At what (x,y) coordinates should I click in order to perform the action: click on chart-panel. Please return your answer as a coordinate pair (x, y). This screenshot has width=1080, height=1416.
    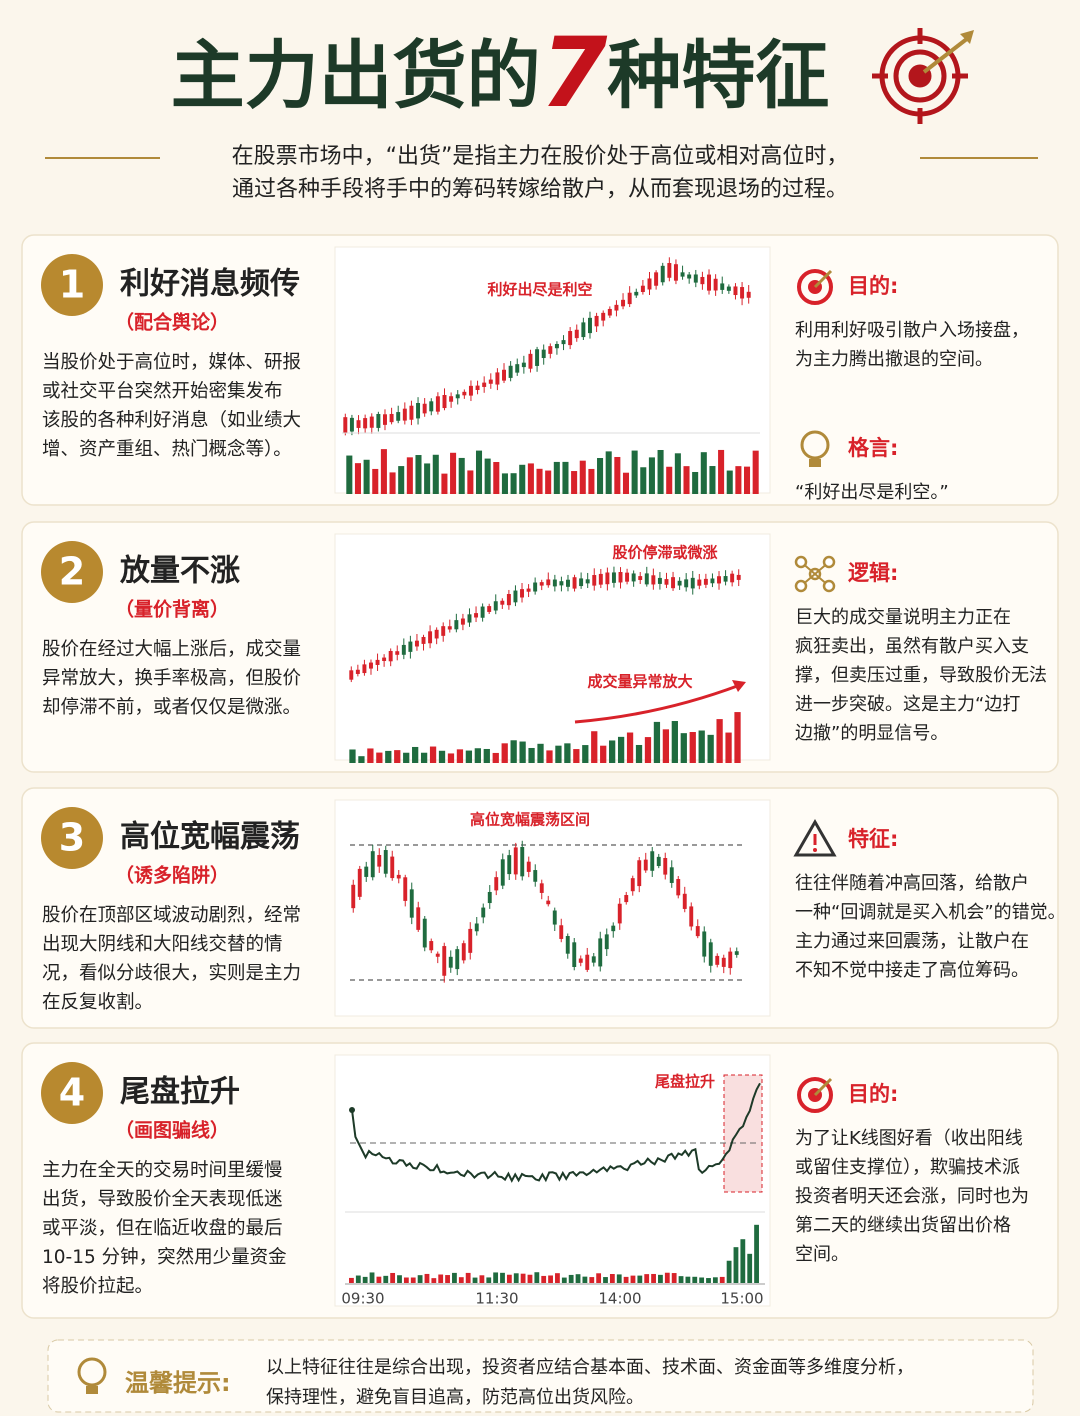
    Looking at the image, I should click on (552, 370).